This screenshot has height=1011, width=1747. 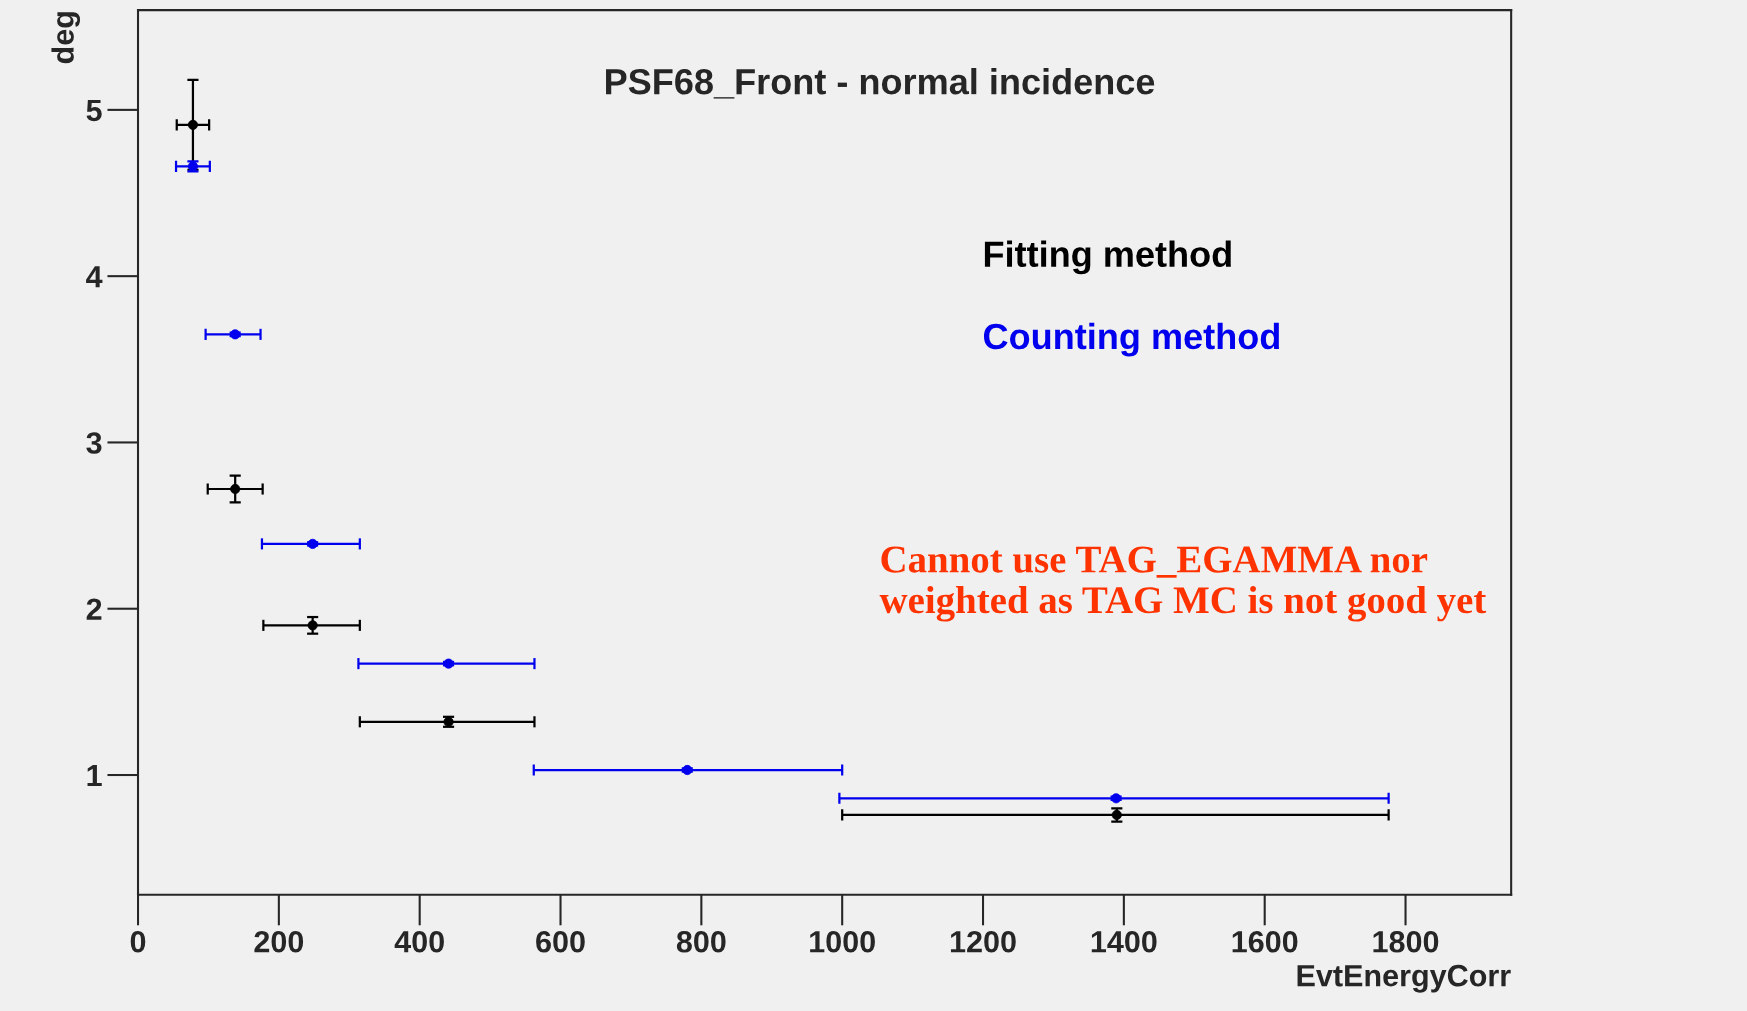 What do you see at coordinates (94, 443) in the screenshot?
I see `y-tick-label: 3` at bounding box center [94, 443].